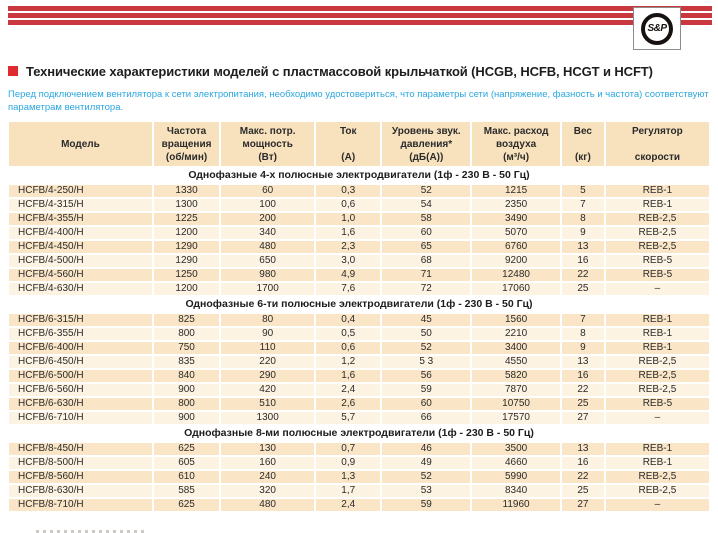 The width and height of the screenshot is (718, 533). What do you see at coordinates (359, 418) in the screenshot?
I see `table-row: HCFB/6-710/H 900 1300 5,7 66 17570 27–` at bounding box center [359, 418].